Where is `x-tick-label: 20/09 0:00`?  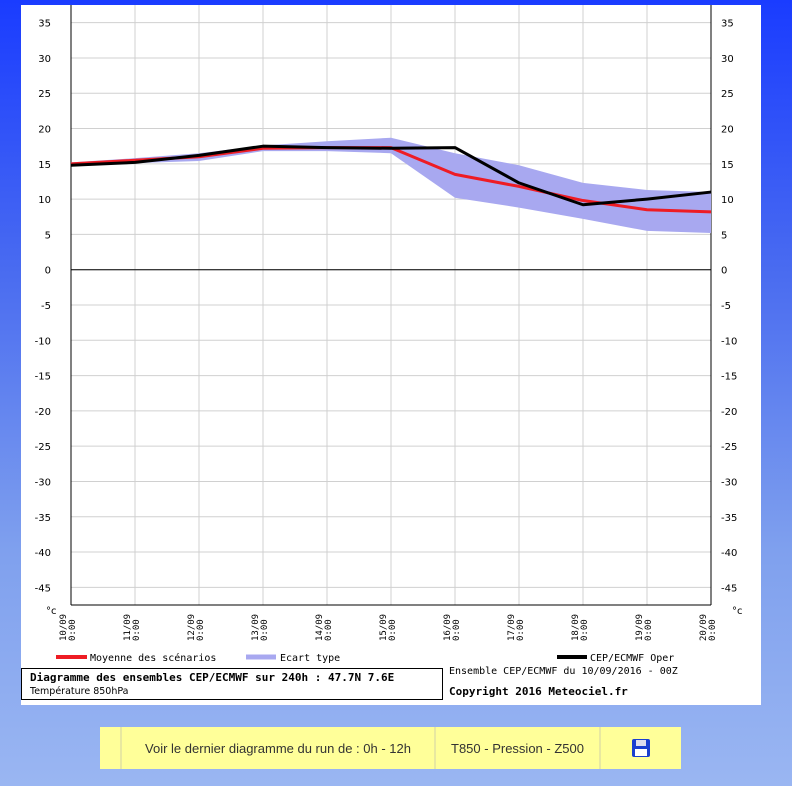 x-tick-label: 20/09 0:00 is located at coordinates (708, 627).